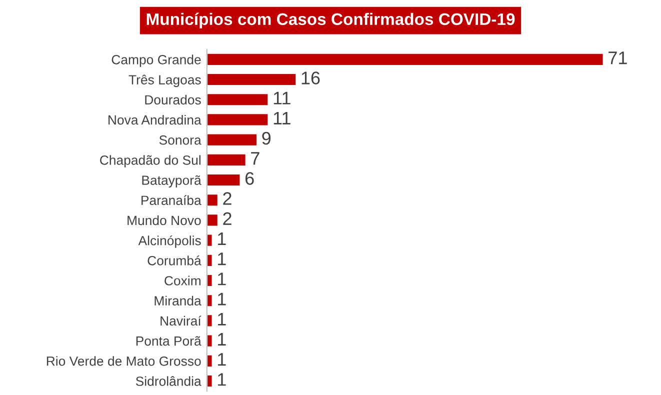 This screenshot has width=661, height=395. What do you see at coordinates (150, 161) in the screenshot?
I see `y-tick-label: Chapadão do Sul` at bounding box center [150, 161].